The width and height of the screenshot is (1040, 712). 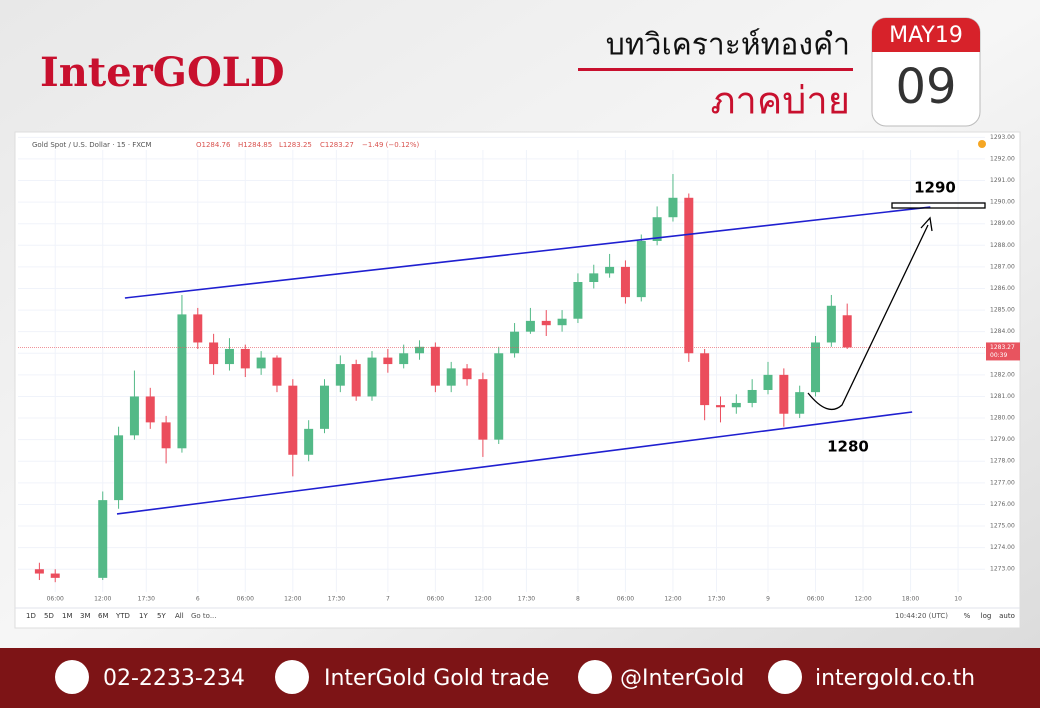 I want to click on contact: 02-2233-234, so click(x=174, y=678).